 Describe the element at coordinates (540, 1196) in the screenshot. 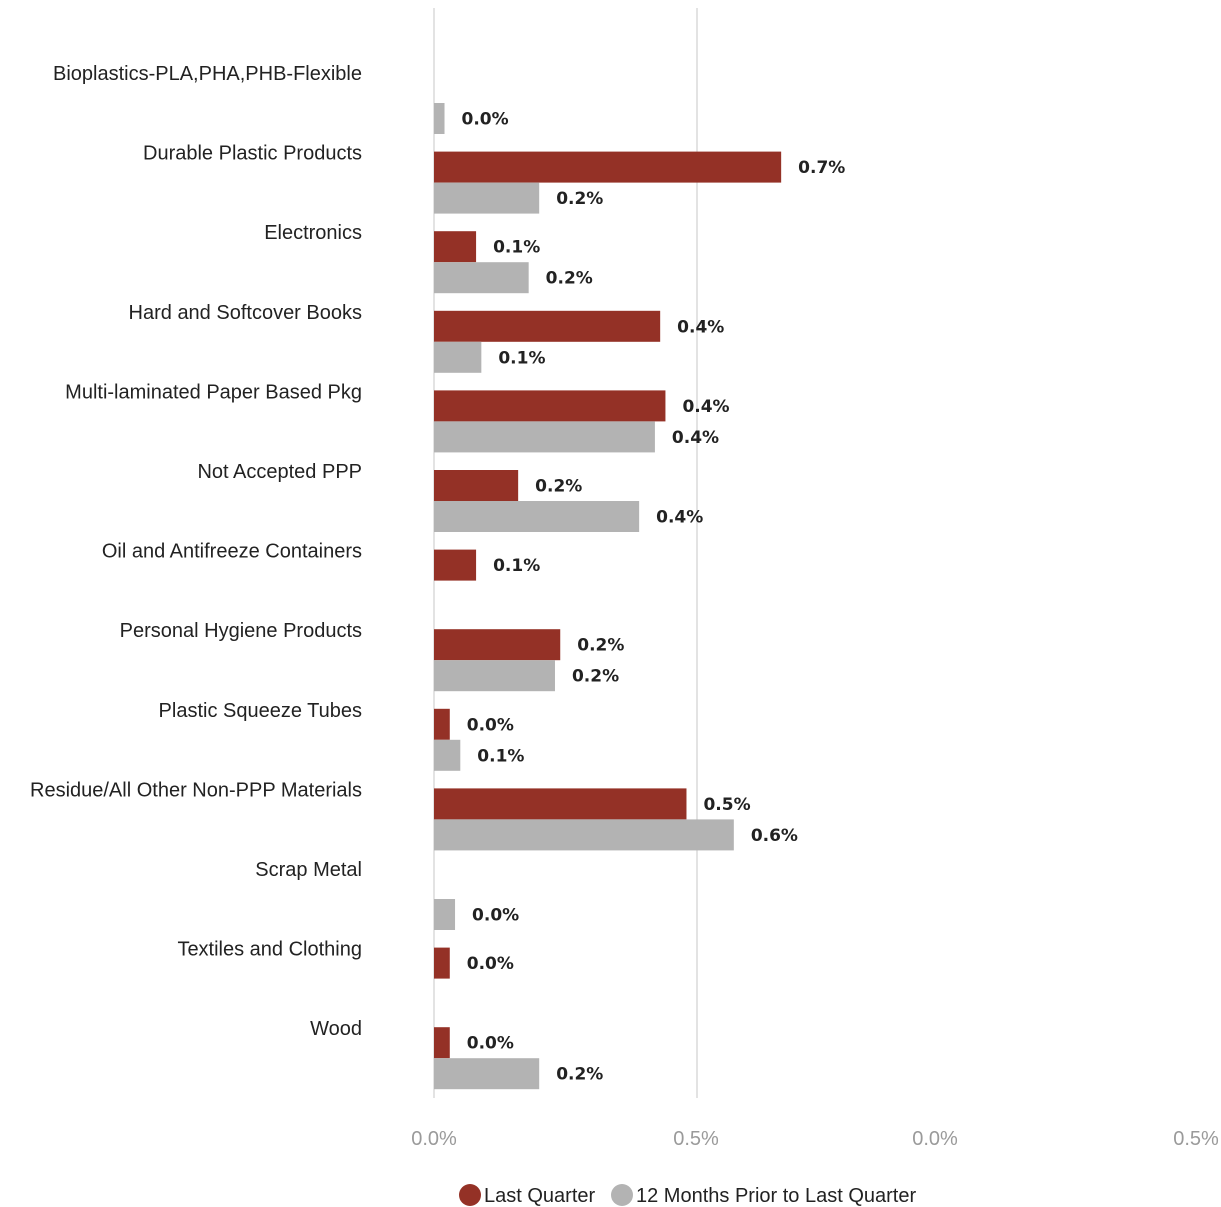

I see `legend-label-last-quarter: Last Quarter` at that location.